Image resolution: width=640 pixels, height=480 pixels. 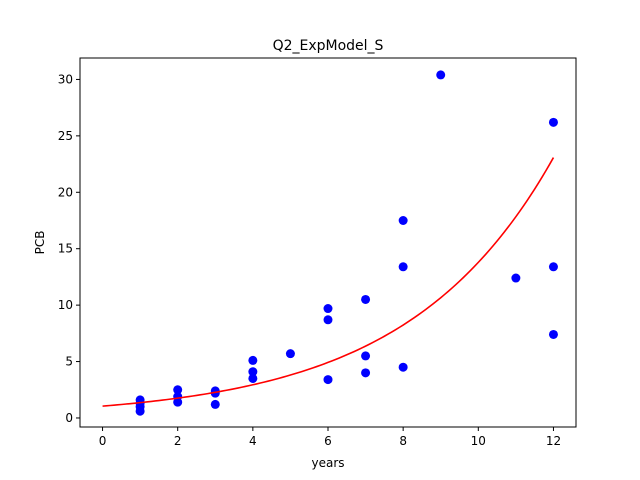 I want to click on y-tick-label: 20, so click(x=65, y=192).